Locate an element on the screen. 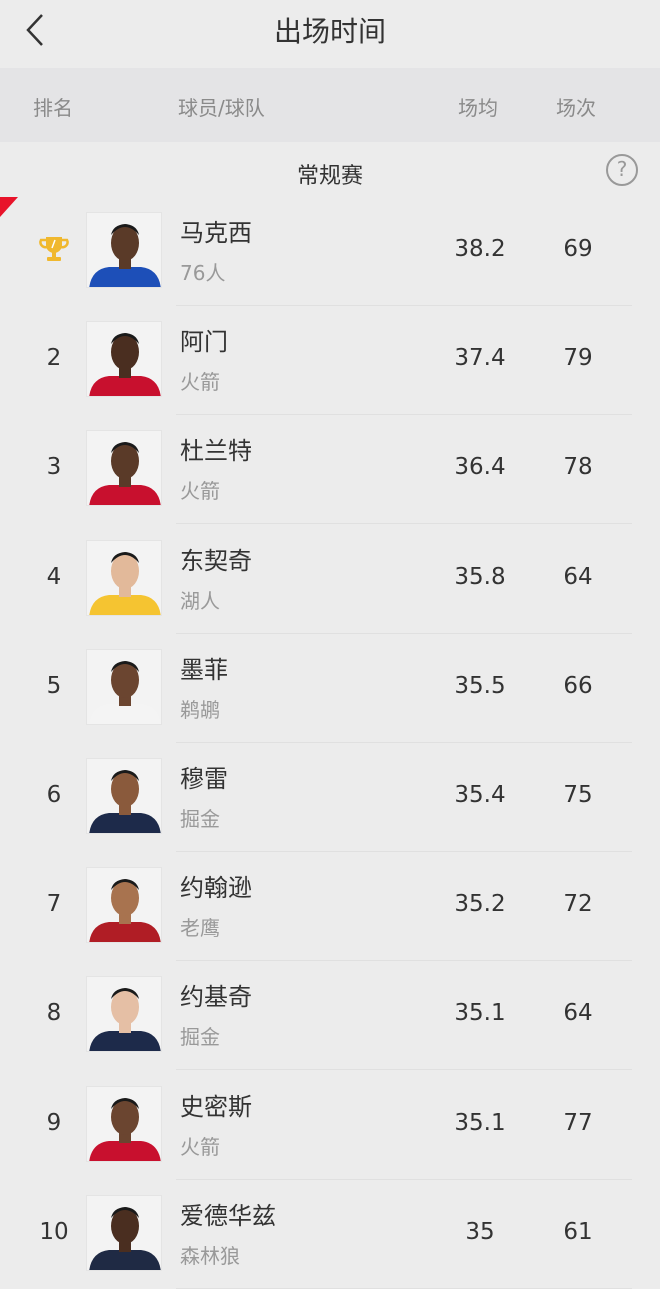 This screenshot has width=660, height=1289. player-row: 2 阿门 火箭 37.4 79 is located at coordinates (330, 361).